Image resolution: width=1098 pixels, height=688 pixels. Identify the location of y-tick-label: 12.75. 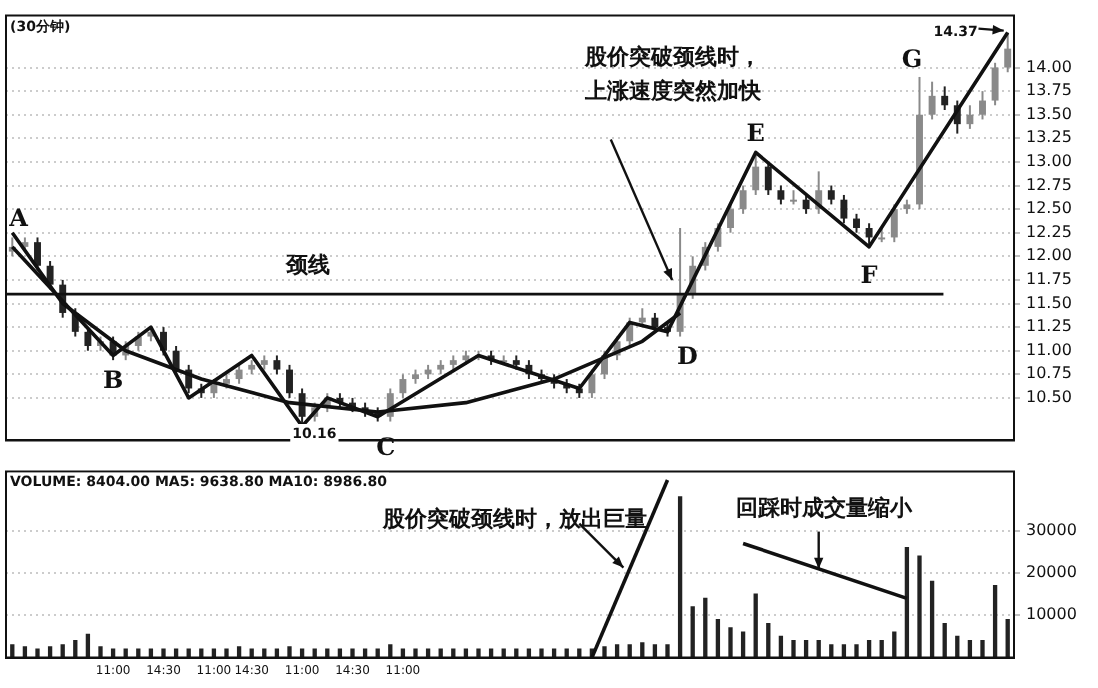
(1049, 184).